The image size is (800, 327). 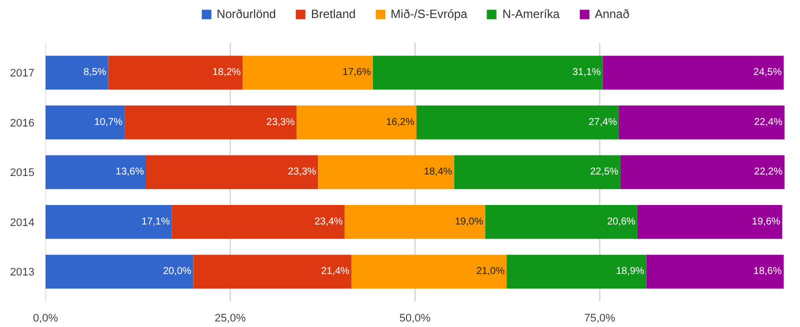 I want to click on data-label: 18,4%, so click(x=438, y=172).